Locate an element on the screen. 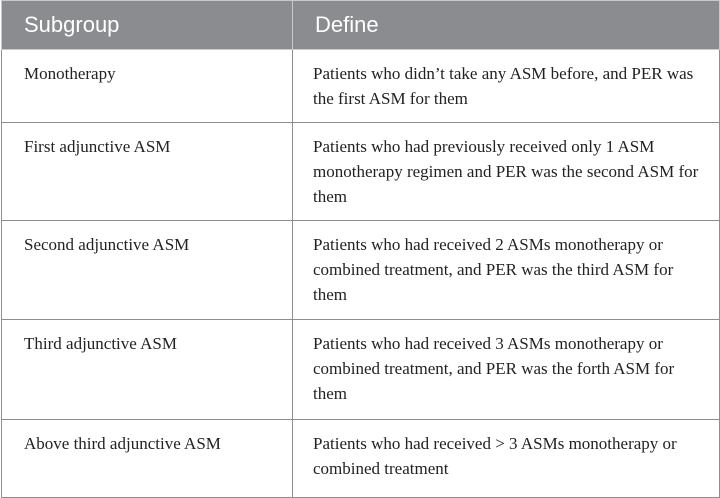  subgroup-cell: Monotherapy is located at coordinates (147, 86).